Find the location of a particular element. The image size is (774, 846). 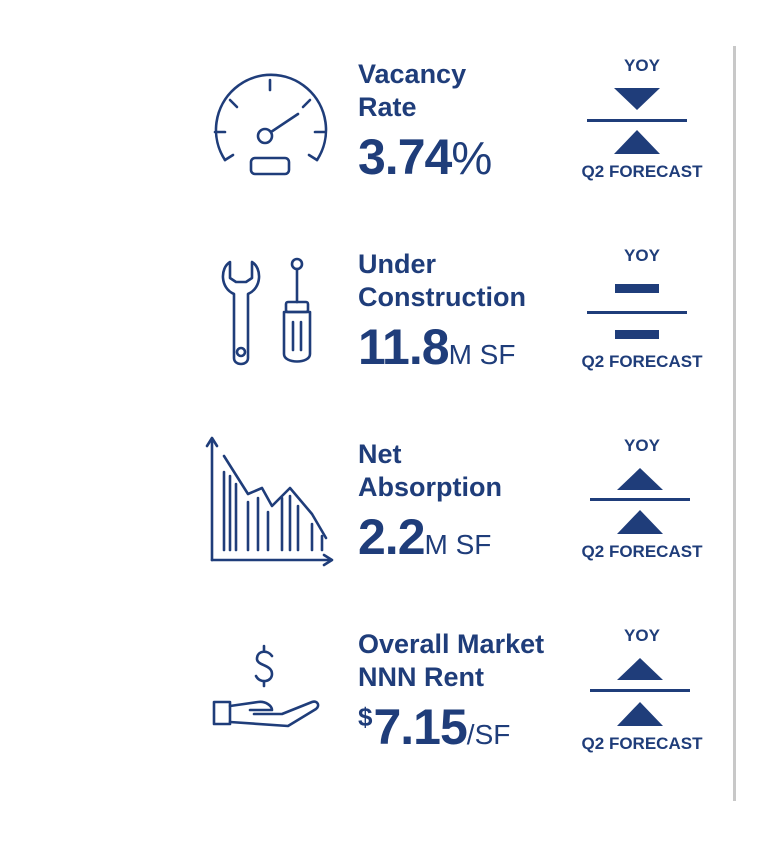

metric-value: $7.15/SF is located at coordinates (434, 727).